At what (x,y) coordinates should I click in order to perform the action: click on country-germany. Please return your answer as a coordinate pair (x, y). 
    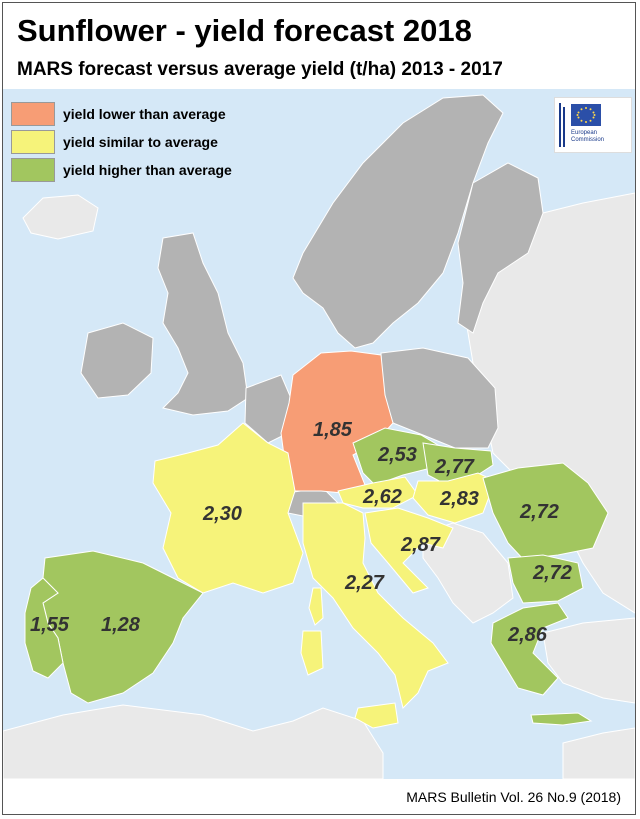
    Looking at the image, I should click on (337, 422).